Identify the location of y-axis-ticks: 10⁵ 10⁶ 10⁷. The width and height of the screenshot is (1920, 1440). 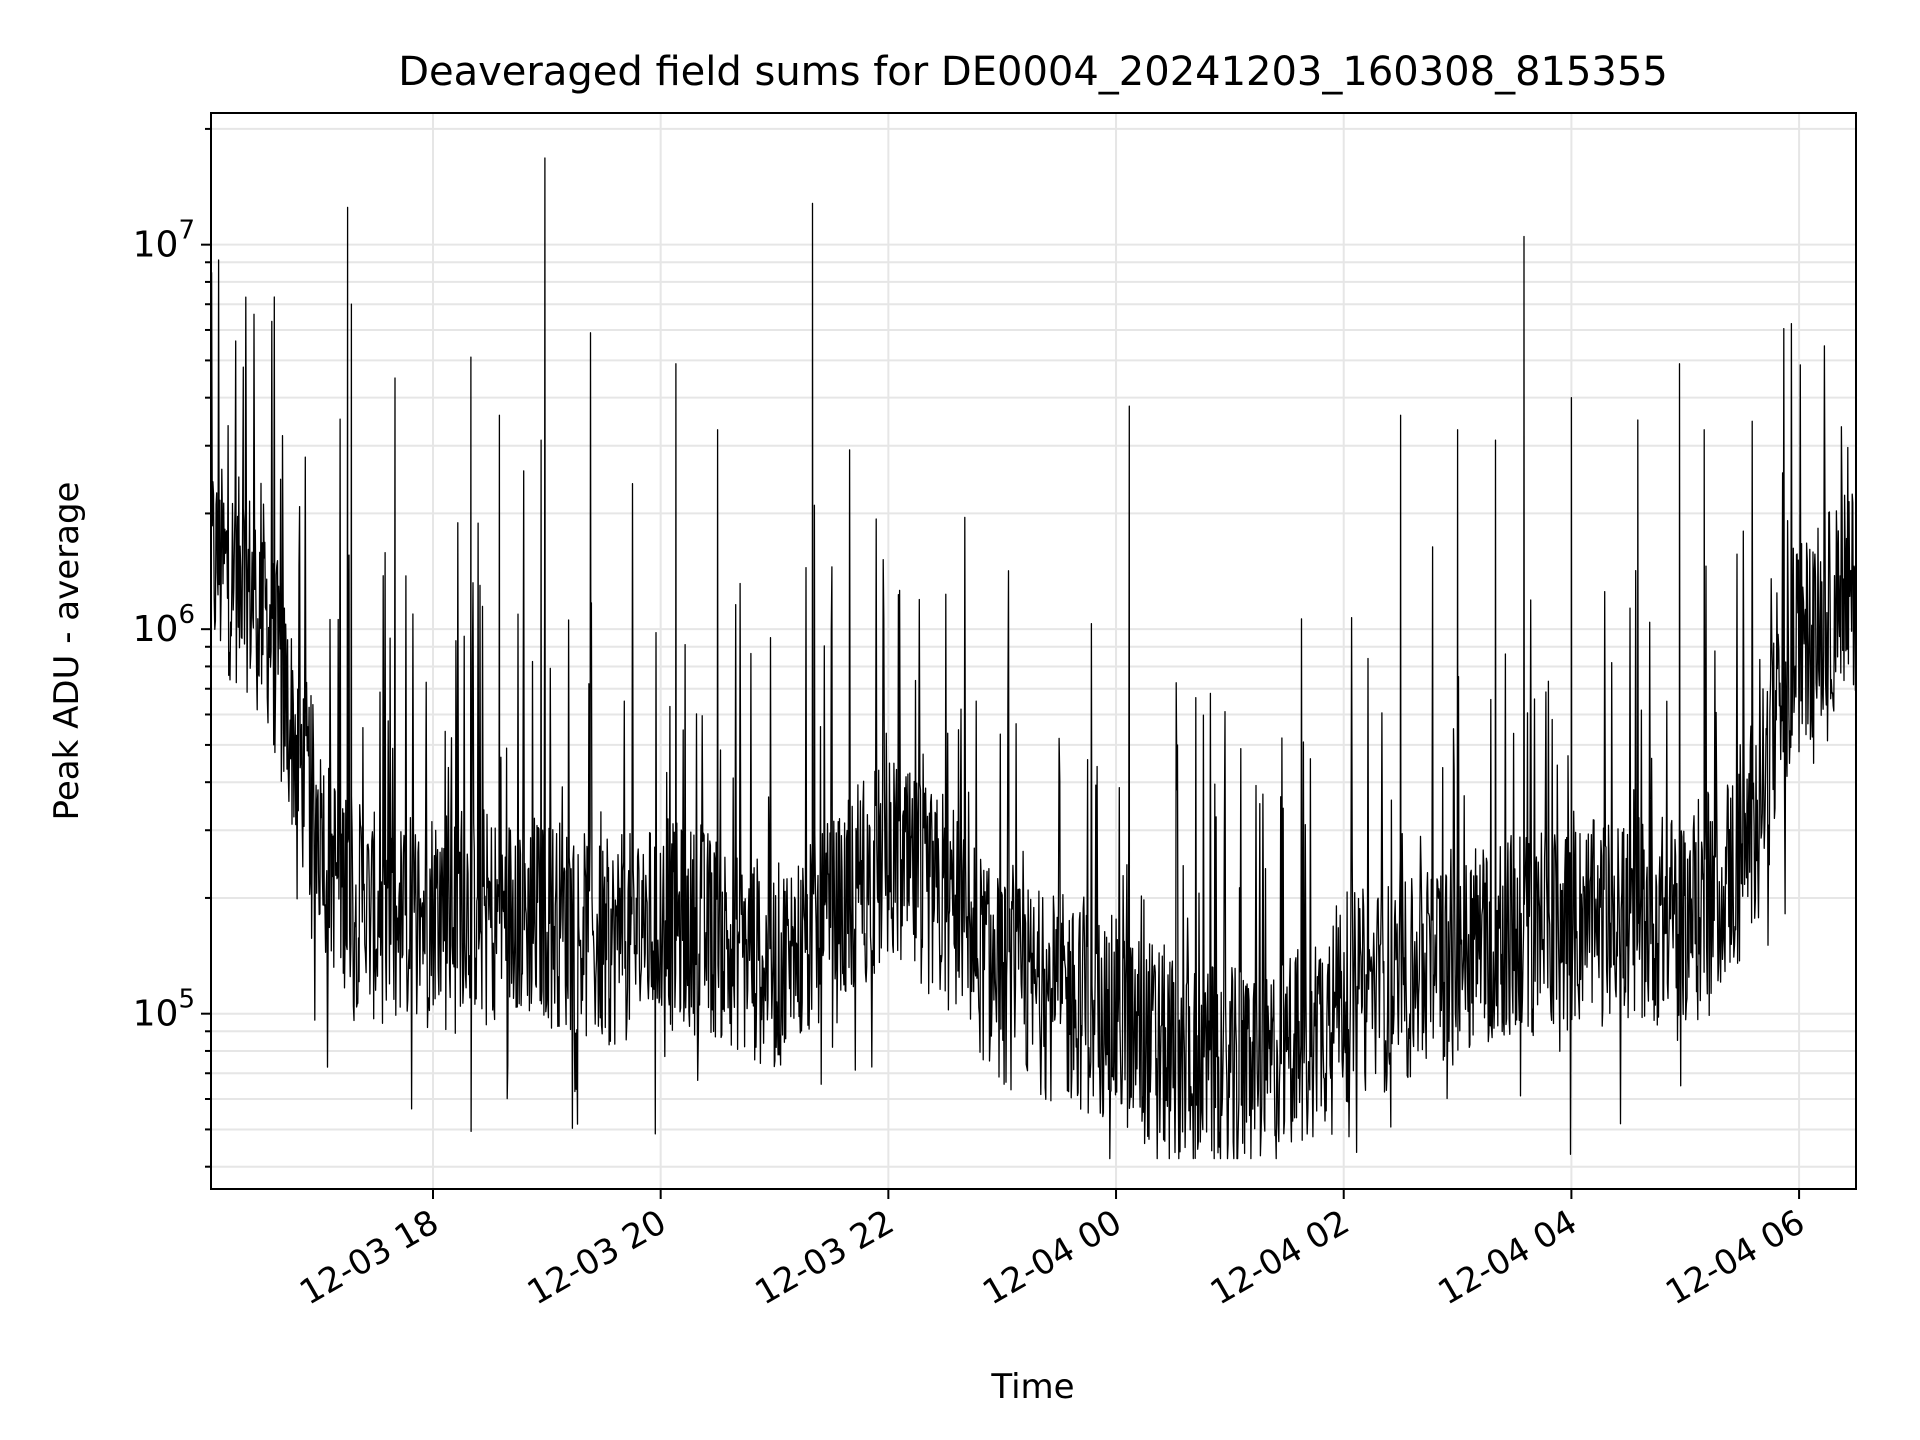
(172, 647).